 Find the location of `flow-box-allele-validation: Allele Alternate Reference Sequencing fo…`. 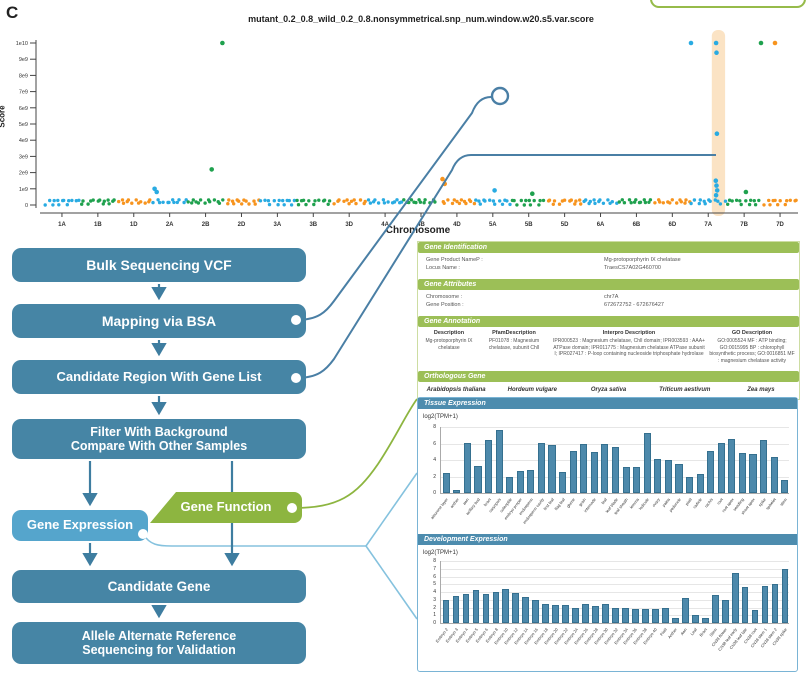

flow-box-allele-validation: Allele Alternate Reference Sequencing fo… is located at coordinates (159, 643).